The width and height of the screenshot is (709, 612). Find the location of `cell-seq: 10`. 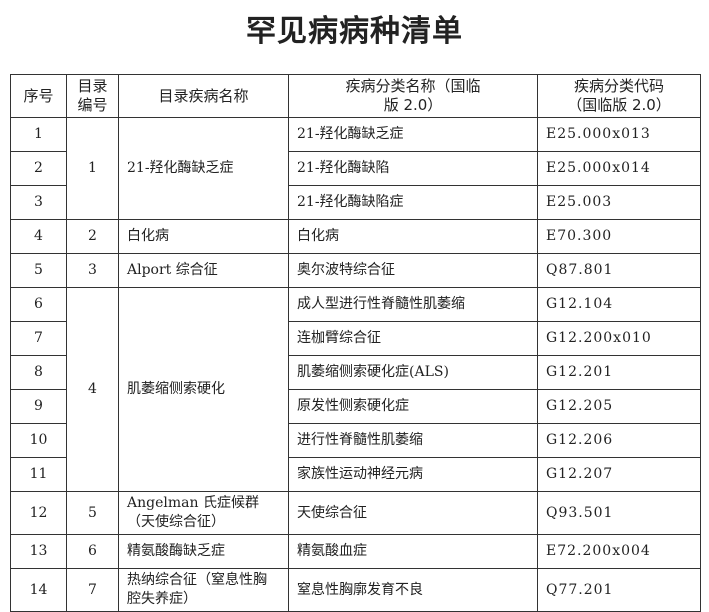

cell-seq: 10 is located at coordinates (38, 440).